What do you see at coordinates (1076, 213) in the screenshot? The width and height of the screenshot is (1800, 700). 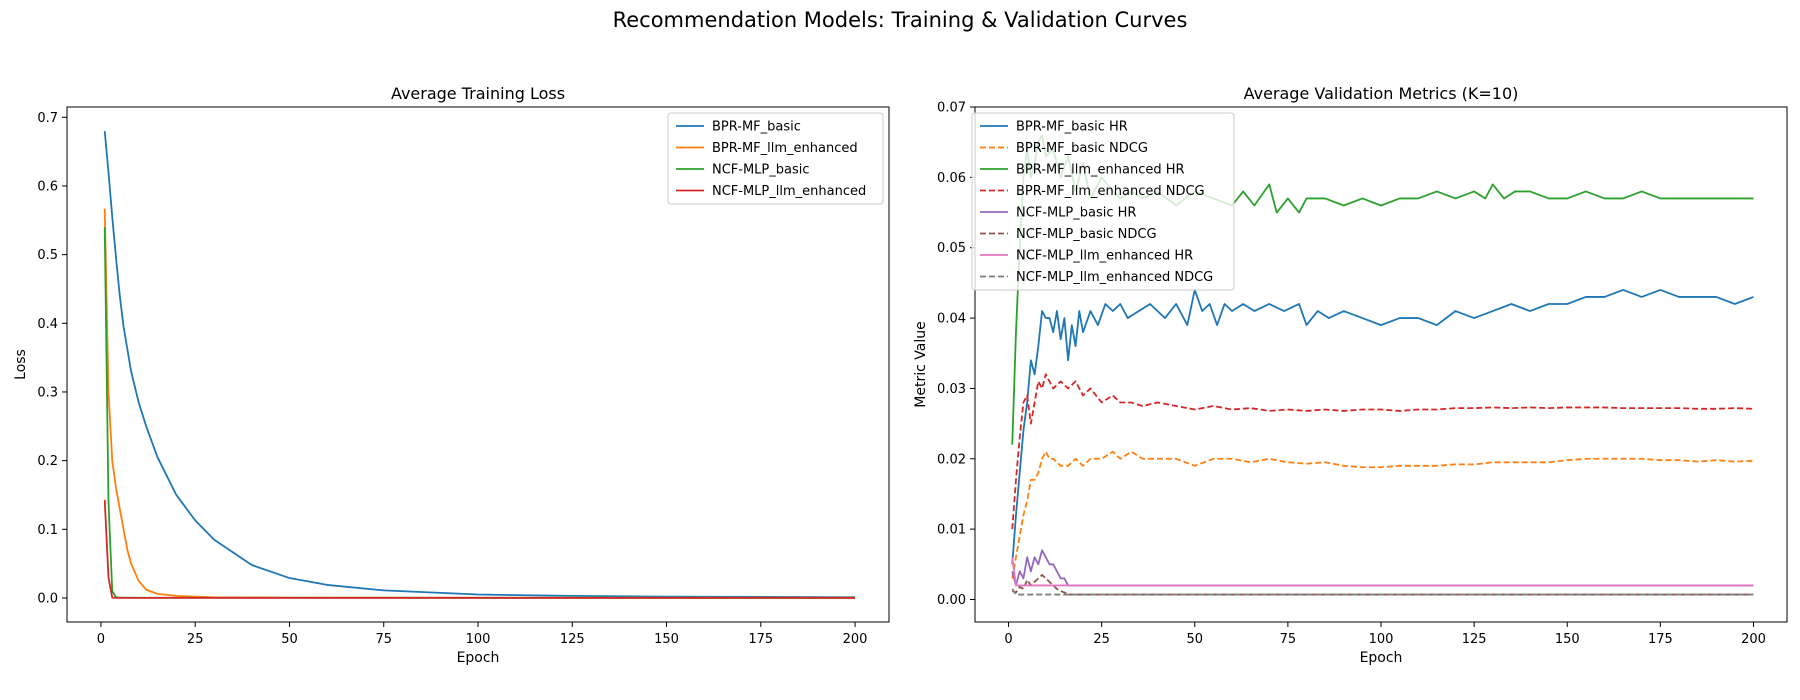 I see `legend-label-metrics-4: NCF-MLP_basic HR` at bounding box center [1076, 213].